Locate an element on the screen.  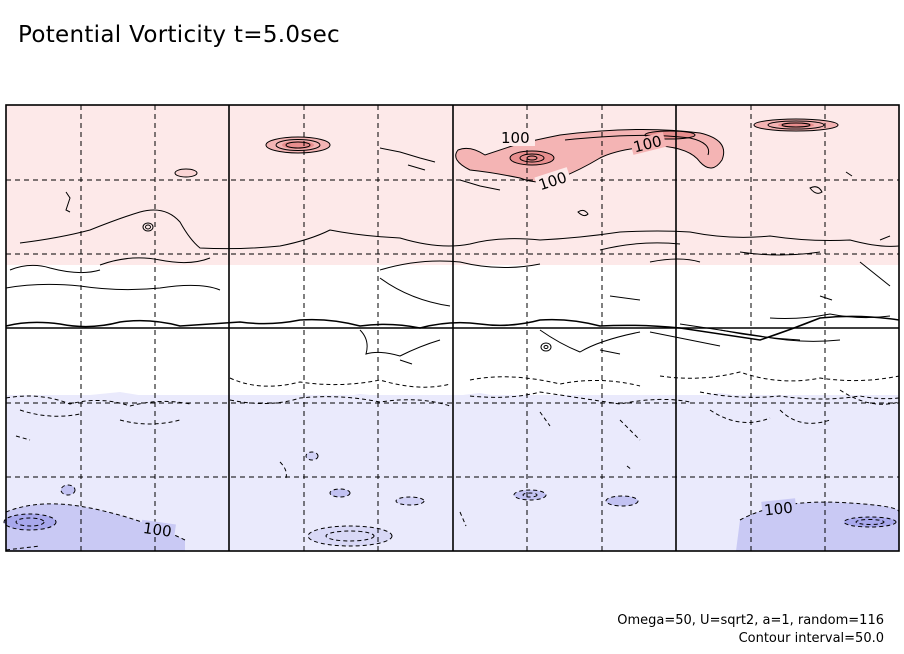
chart-title: Potential Vorticity t=5.0sec is located at coordinates (179, 35).